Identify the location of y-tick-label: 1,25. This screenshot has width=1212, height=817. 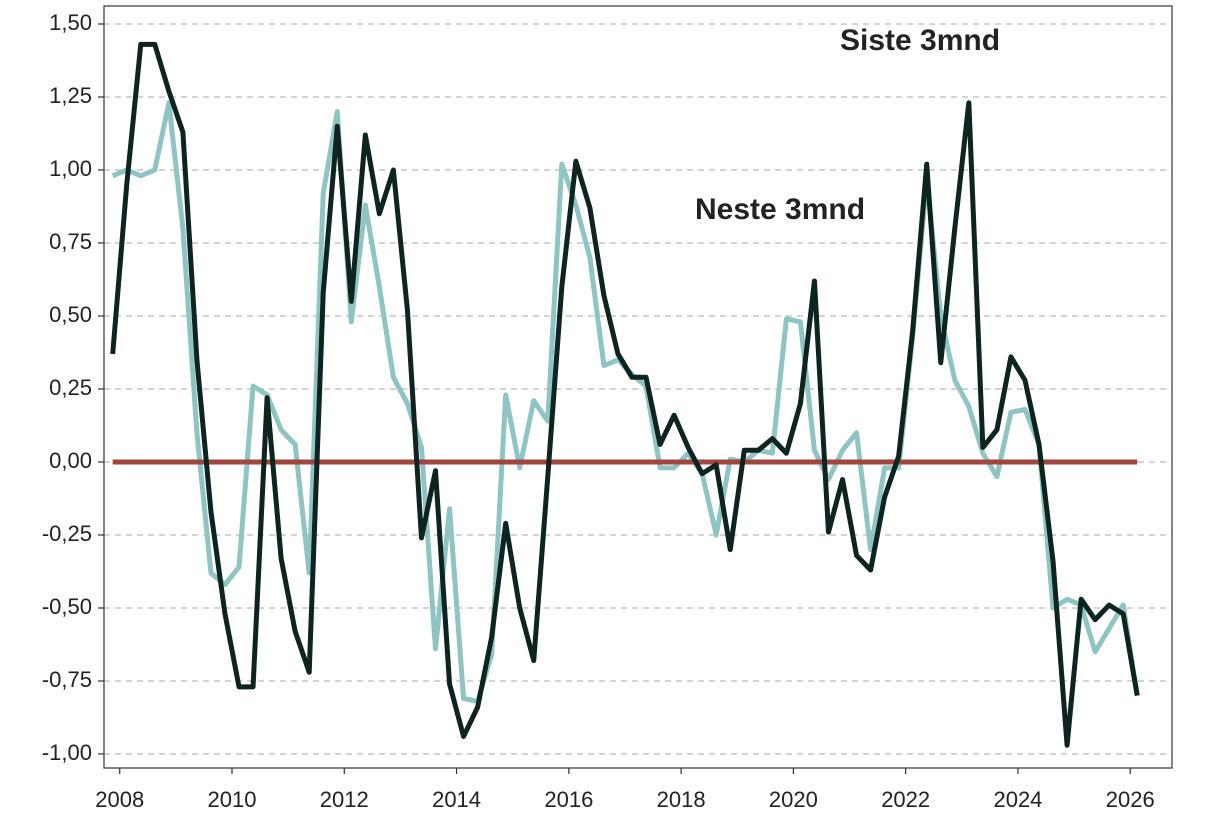
(70, 95).